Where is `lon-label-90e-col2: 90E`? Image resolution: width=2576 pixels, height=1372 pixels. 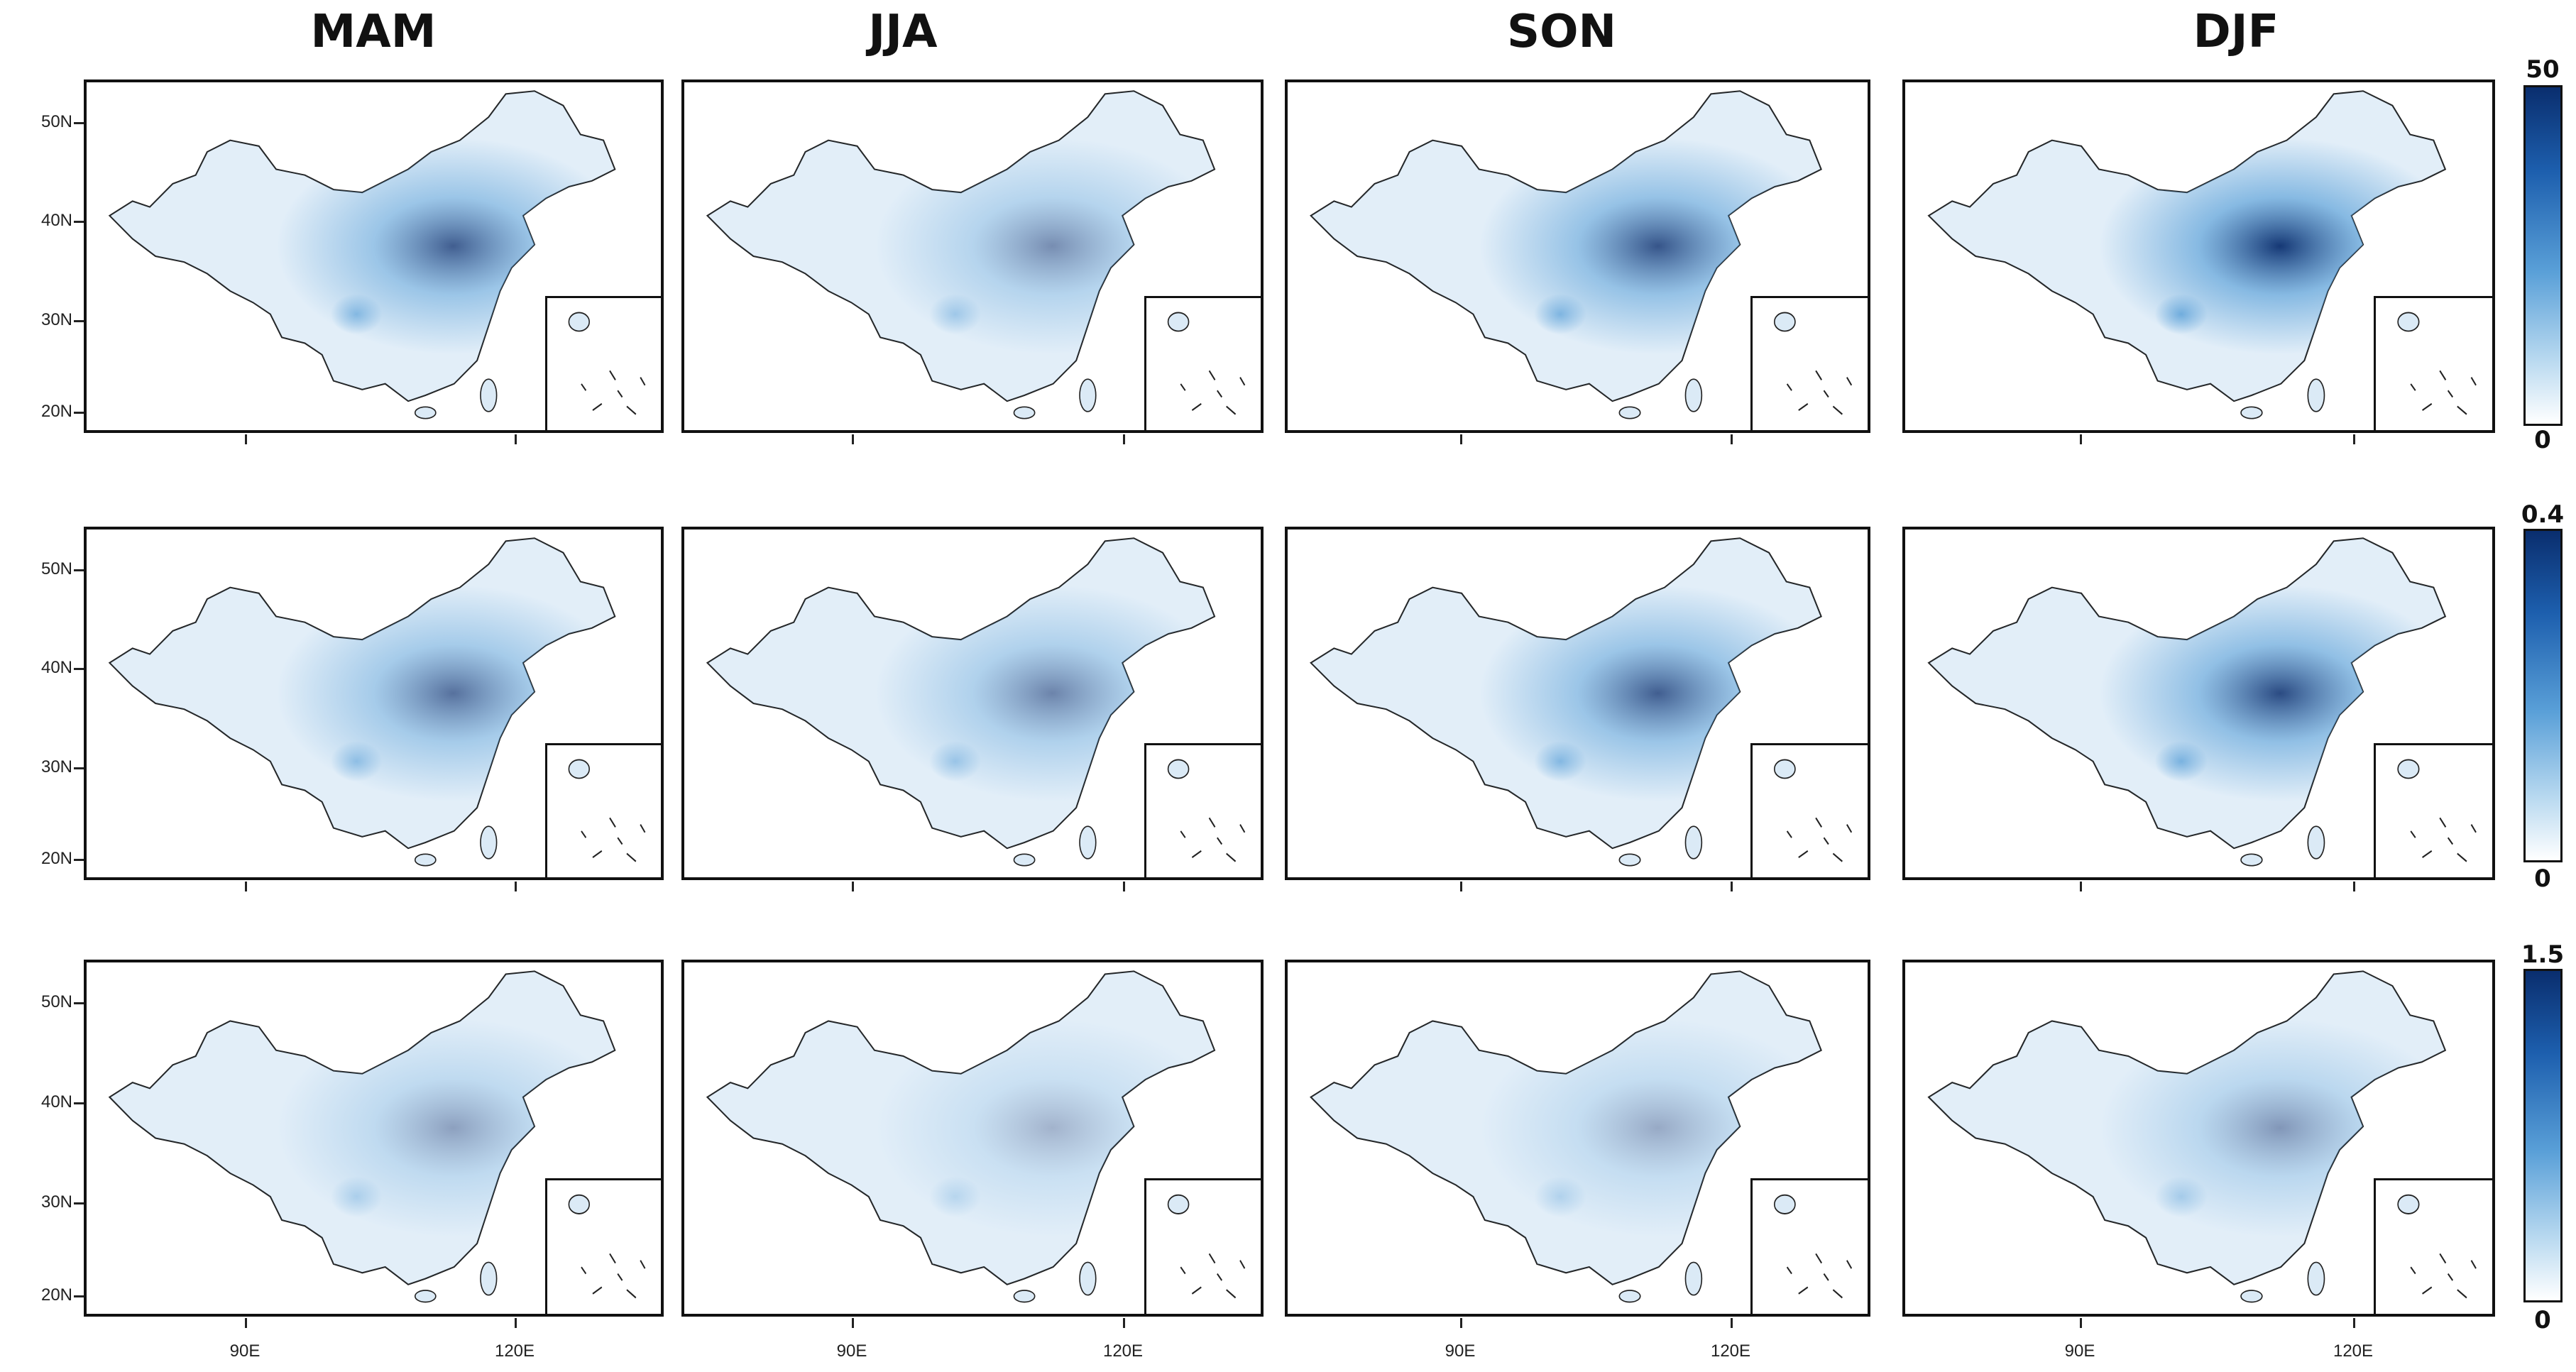
lon-label-90e-col2: 90E is located at coordinates (851, 1351).